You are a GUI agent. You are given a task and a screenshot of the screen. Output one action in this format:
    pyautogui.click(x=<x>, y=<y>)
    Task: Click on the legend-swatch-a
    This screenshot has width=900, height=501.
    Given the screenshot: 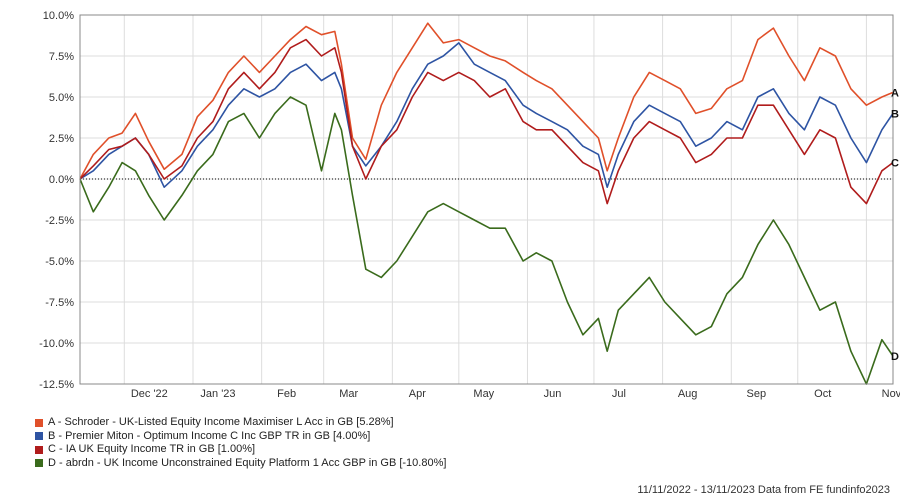 What is the action you would take?
    pyautogui.click(x=39, y=422)
    